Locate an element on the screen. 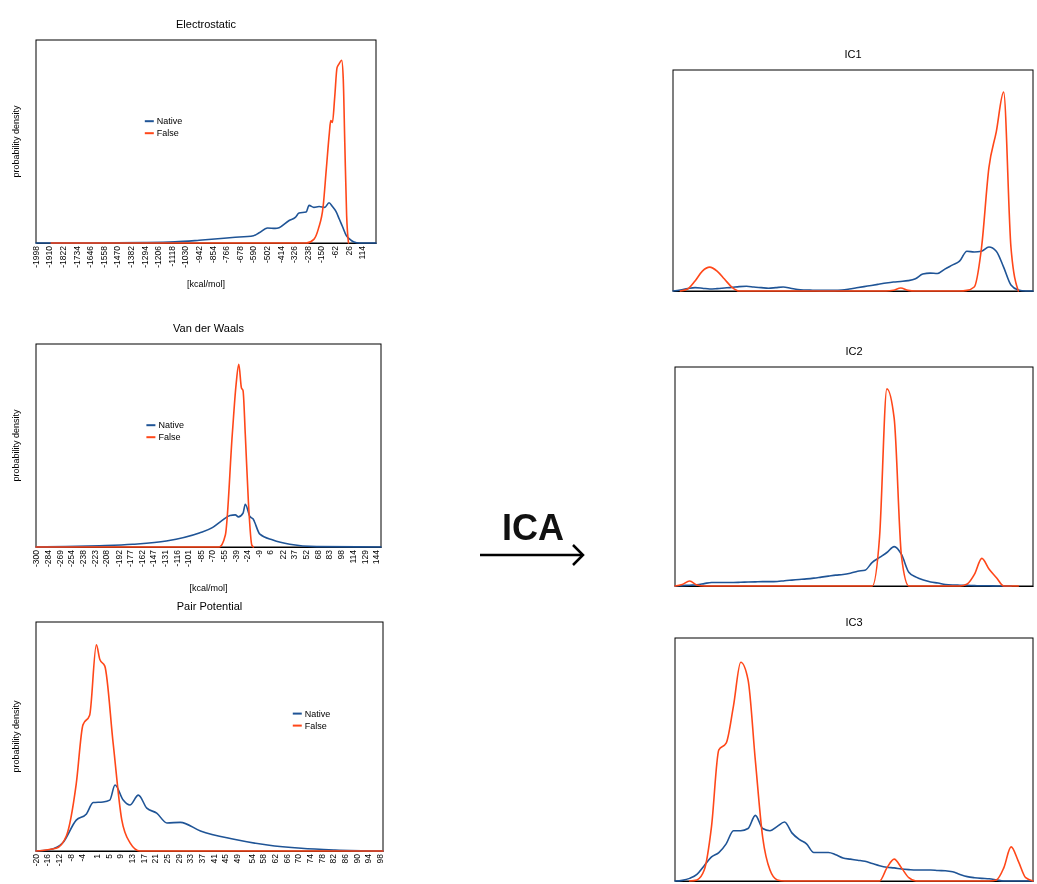  text: ICA is located at coordinates (533, 527).